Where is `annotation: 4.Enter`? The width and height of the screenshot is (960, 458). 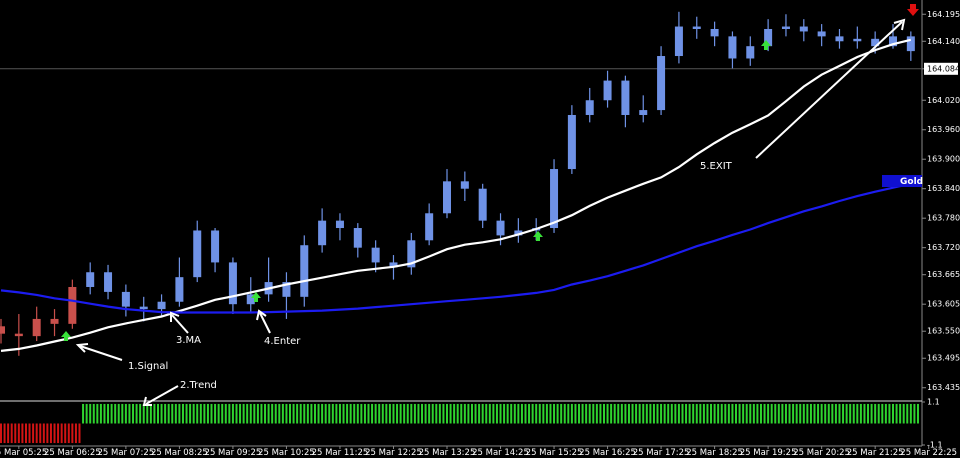
annotation: 4.Enter is located at coordinates (282, 341).